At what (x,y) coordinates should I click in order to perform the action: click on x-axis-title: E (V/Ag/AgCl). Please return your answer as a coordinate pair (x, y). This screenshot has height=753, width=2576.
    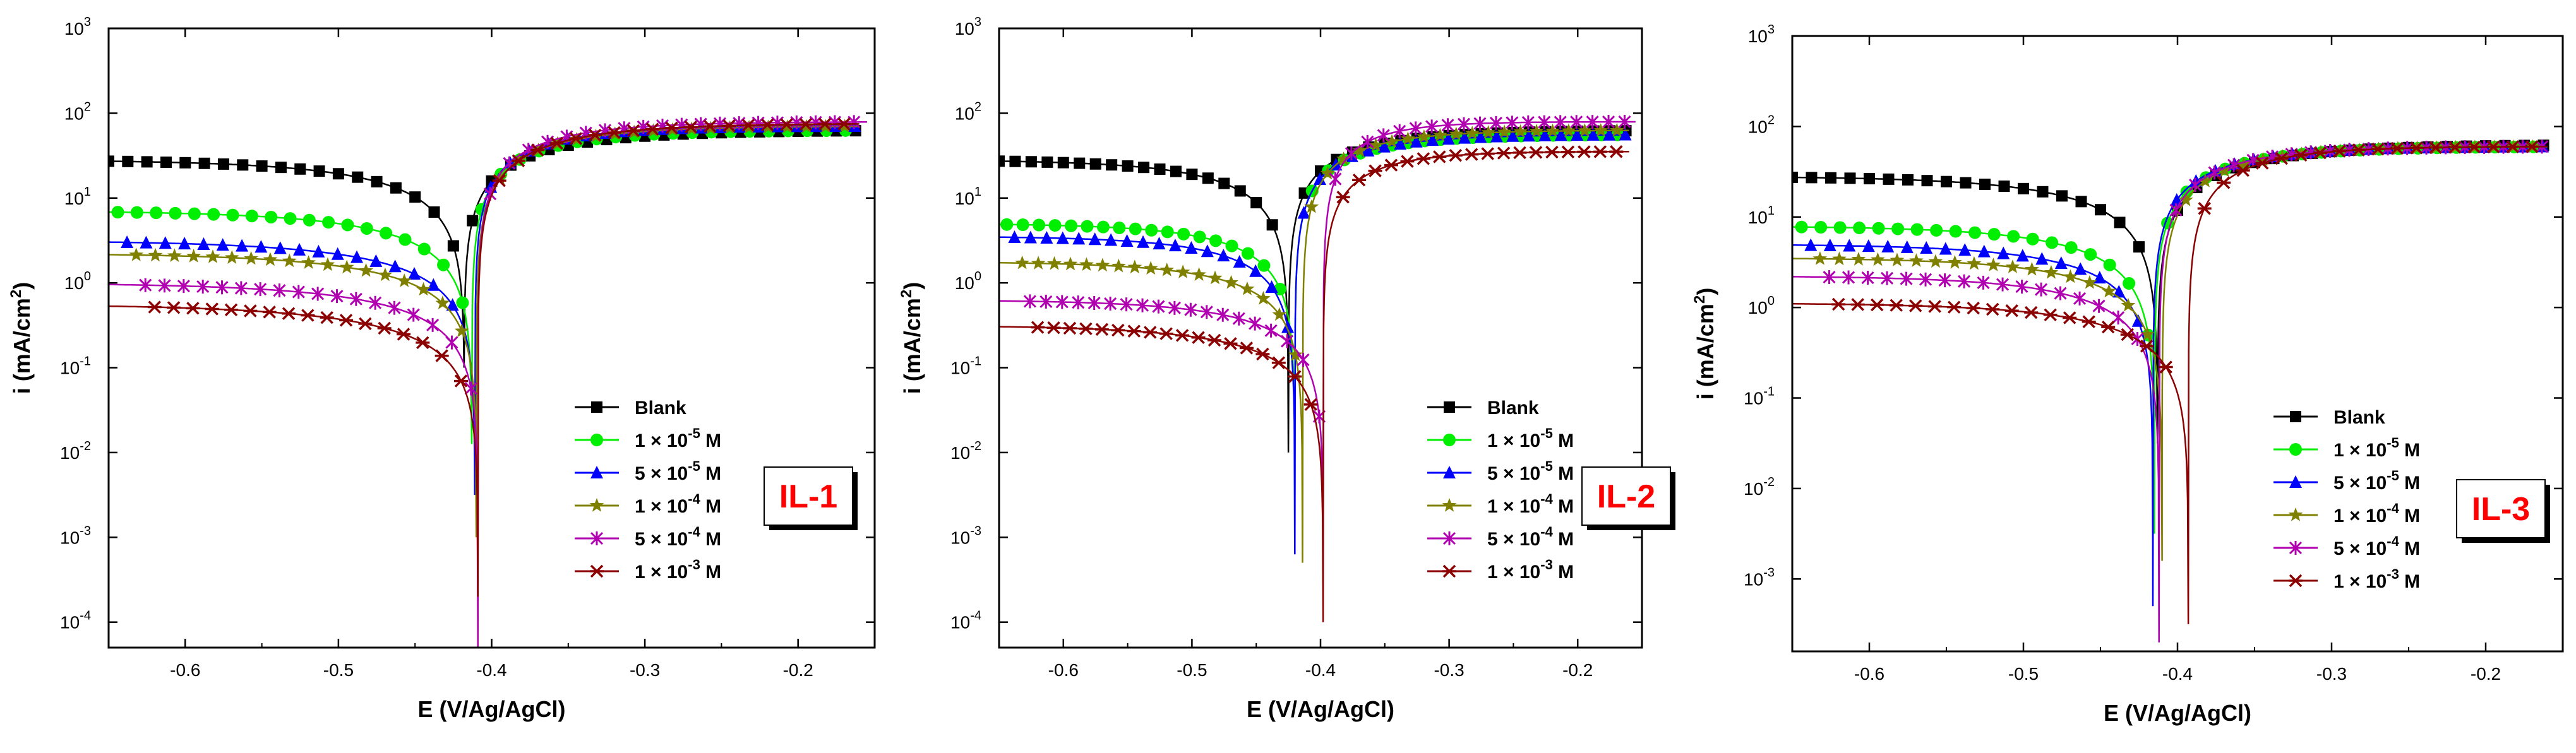
    Looking at the image, I should click on (1320, 709).